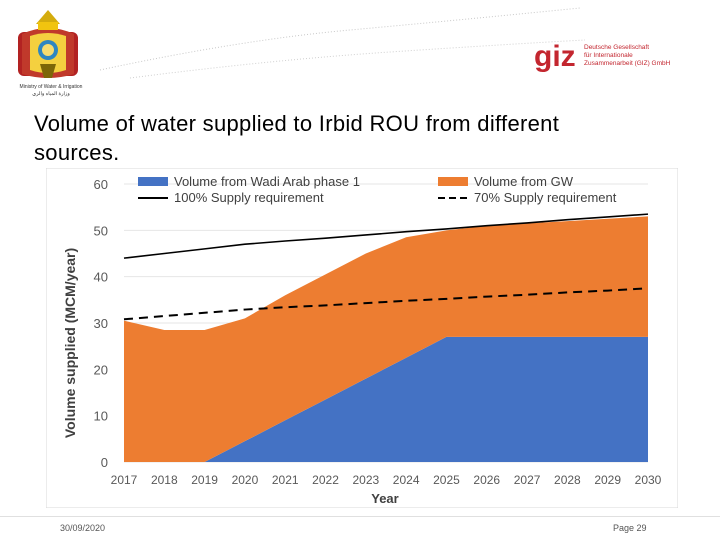 This screenshot has height=540, width=720. Describe the element at coordinates (101, 323) in the screenshot. I see `y-tick-label: 30` at that location.